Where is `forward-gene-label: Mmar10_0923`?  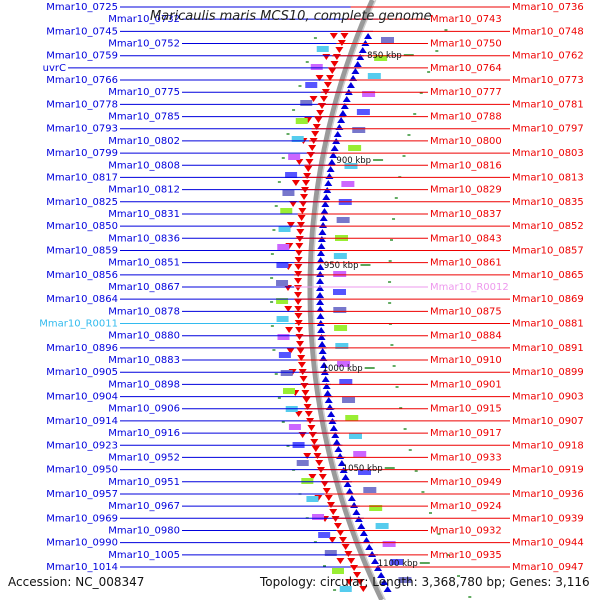
forward-gene-label: Mmar10_0923 is located at coordinates (82, 445).